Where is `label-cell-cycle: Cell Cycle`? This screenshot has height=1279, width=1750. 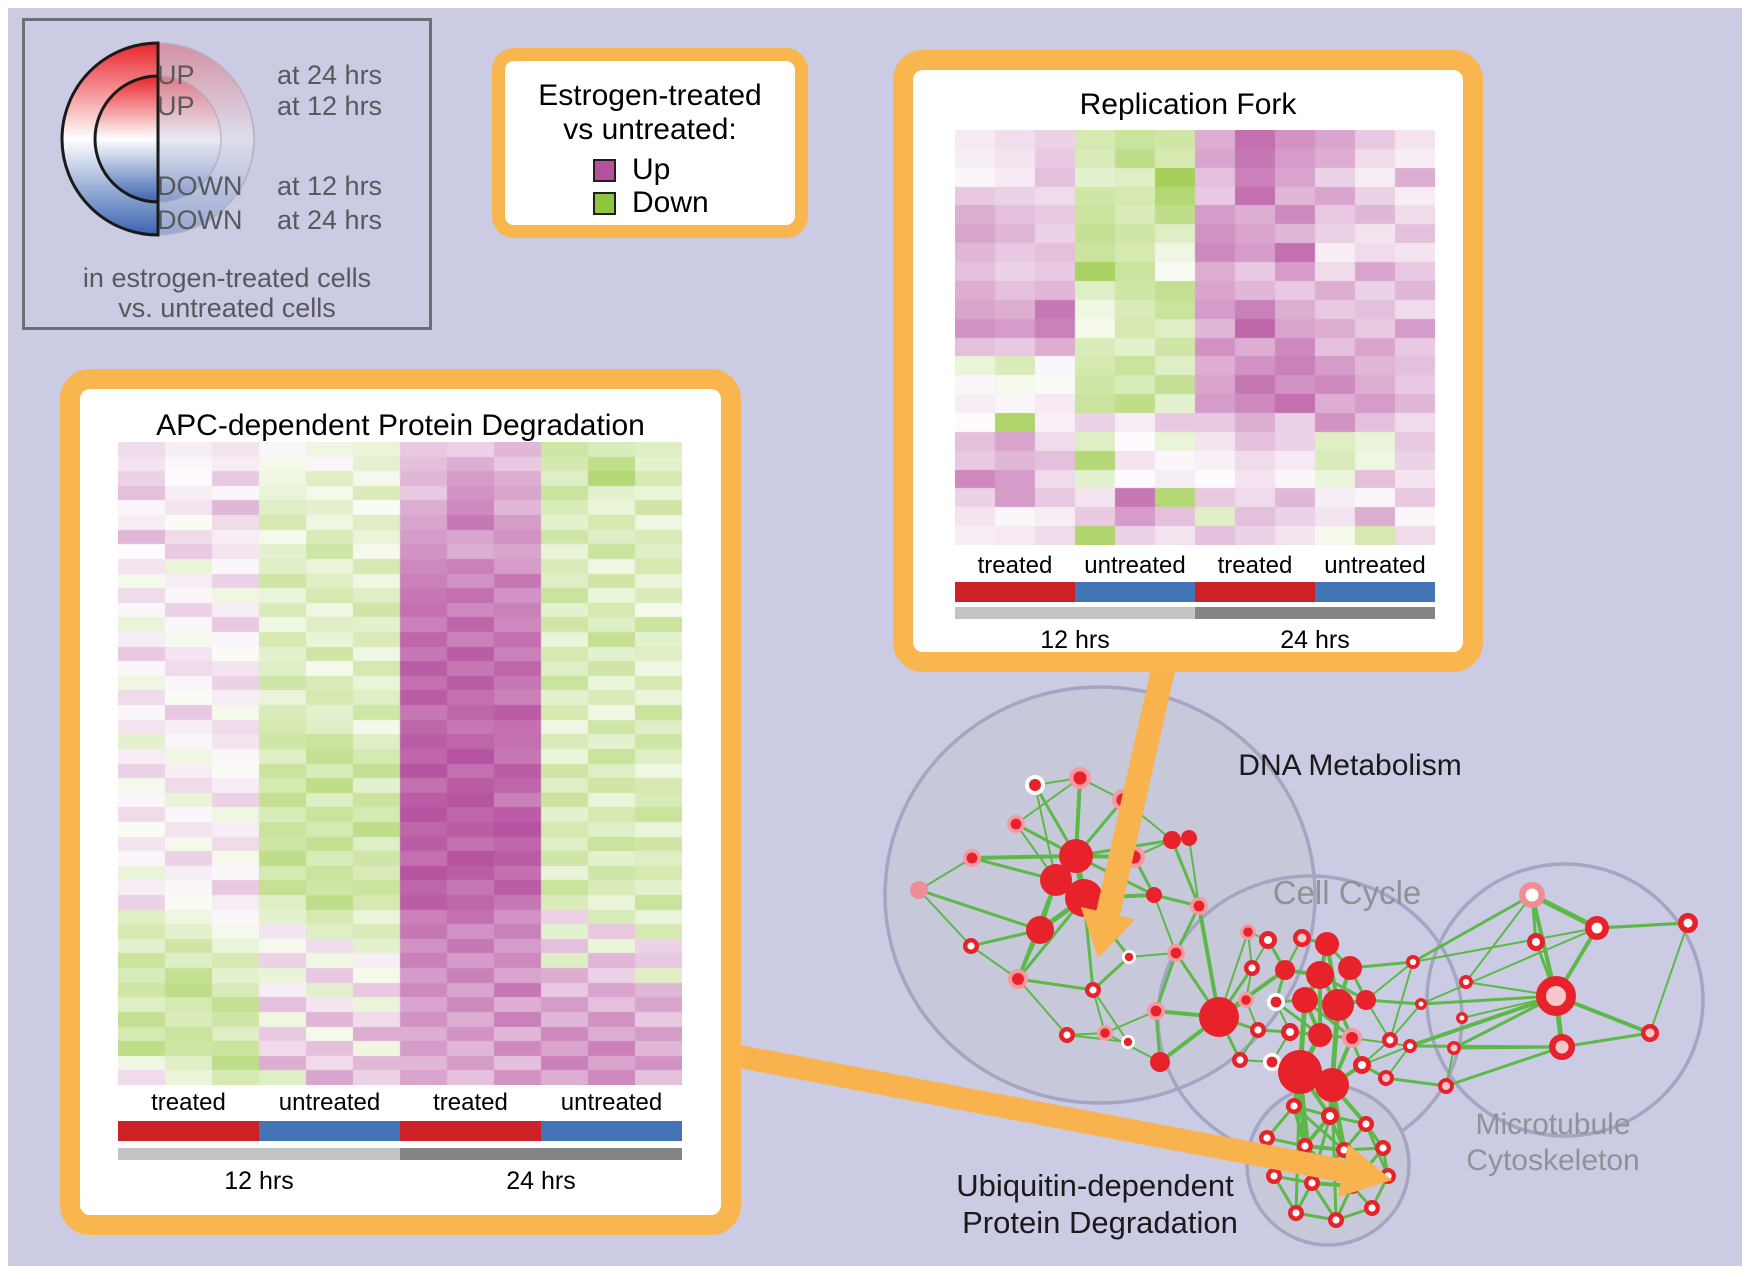
label-cell-cycle: Cell Cycle is located at coordinates (1347, 892).